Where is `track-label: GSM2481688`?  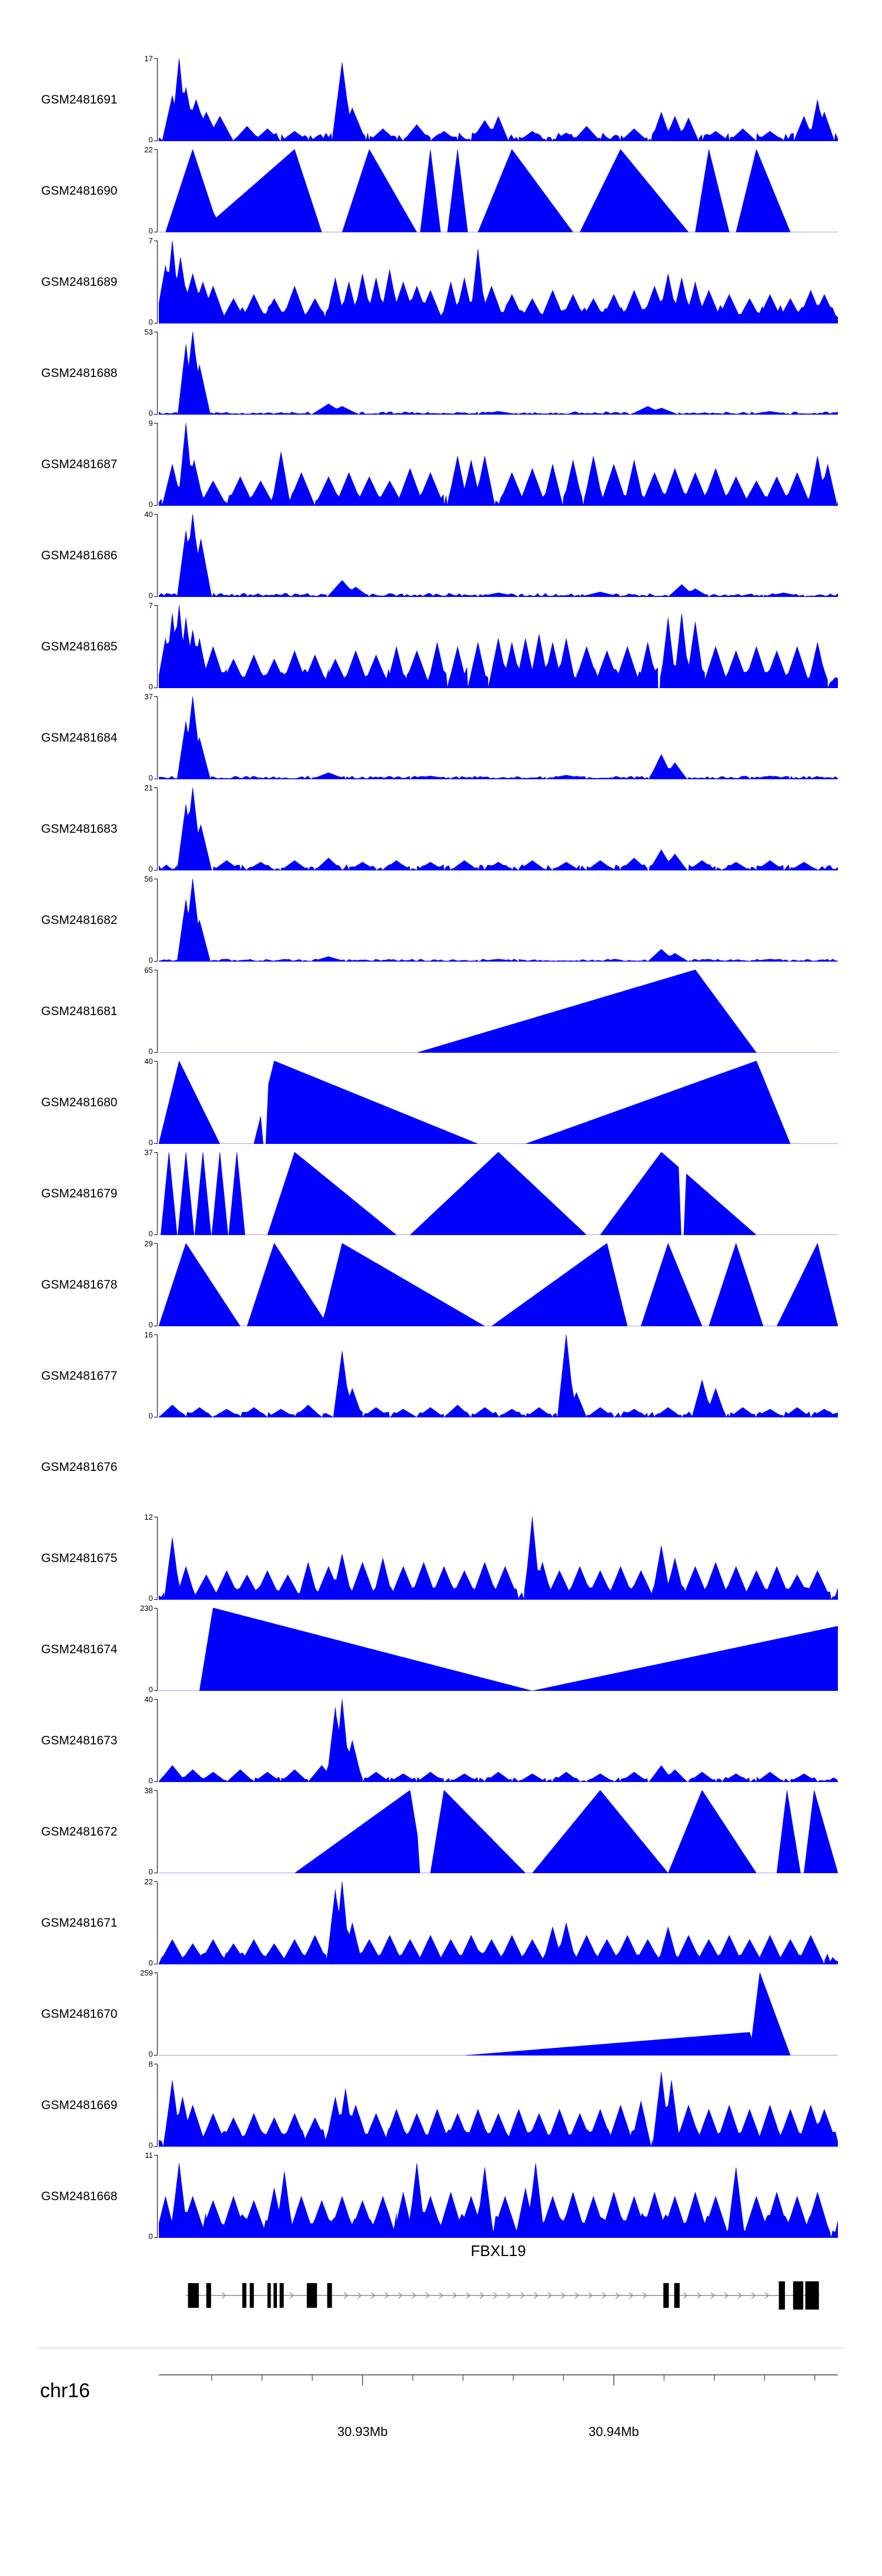
track-label: GSM2481688 is located at coordinates (79, 373).